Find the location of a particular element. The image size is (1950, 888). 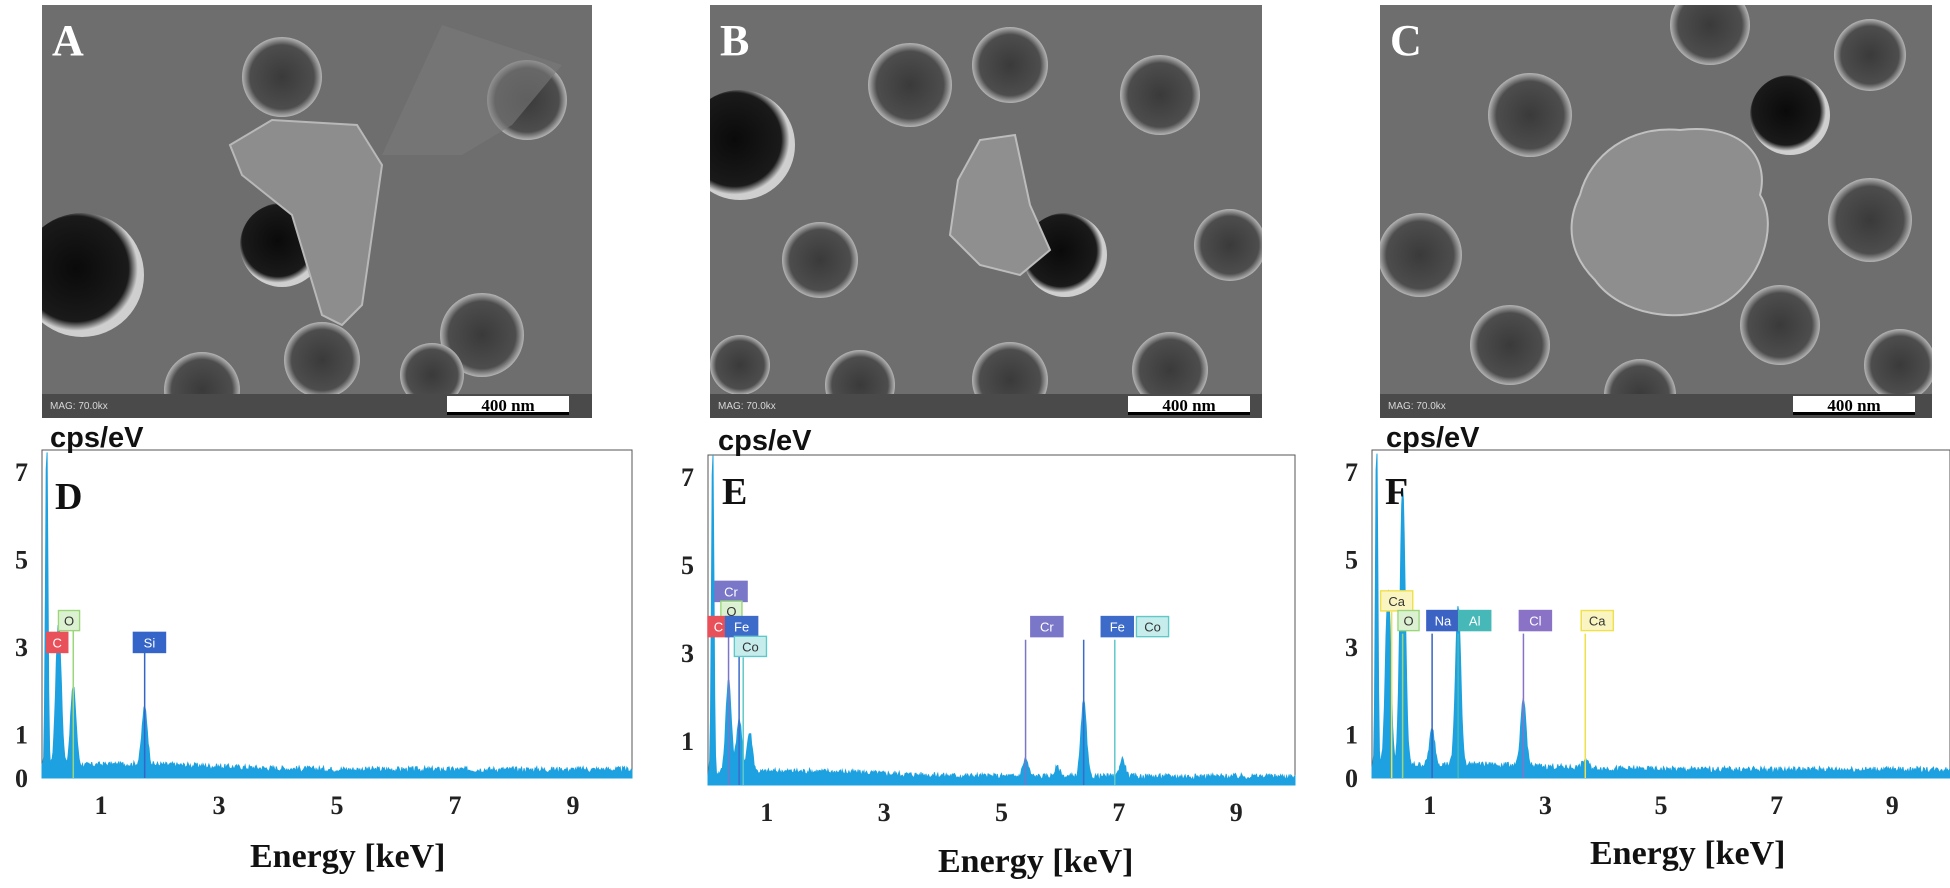

sem-image-b: B MAG: 70.0kx 400 nm is located at coordinates (986, 211).